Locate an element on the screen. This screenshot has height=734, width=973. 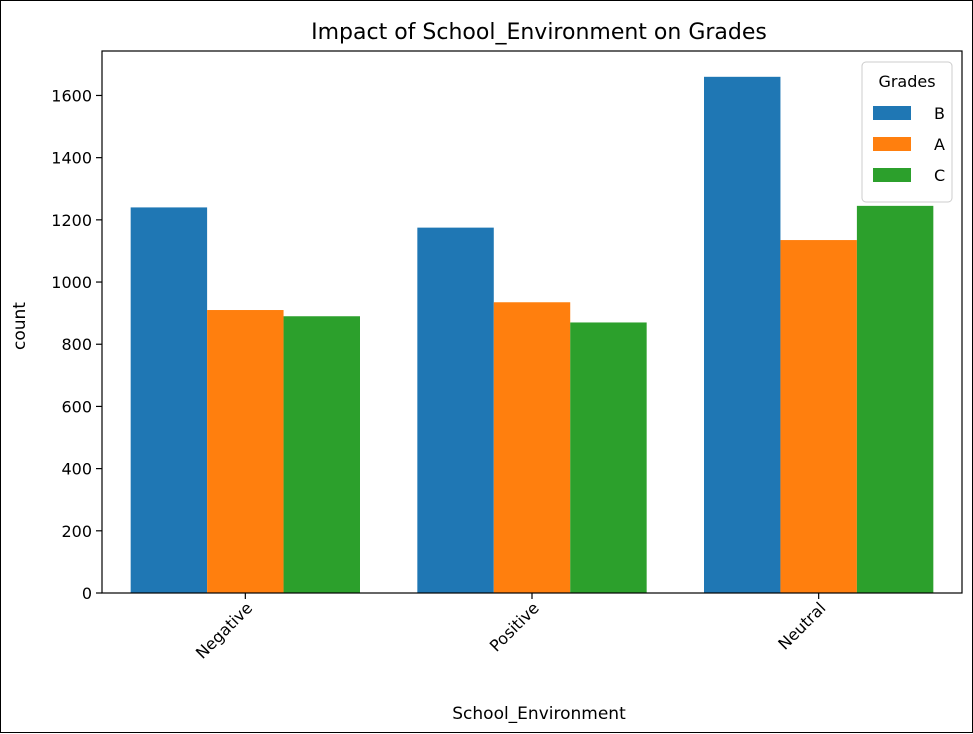
legend-label-A: A is located at coordinates (939, 144).